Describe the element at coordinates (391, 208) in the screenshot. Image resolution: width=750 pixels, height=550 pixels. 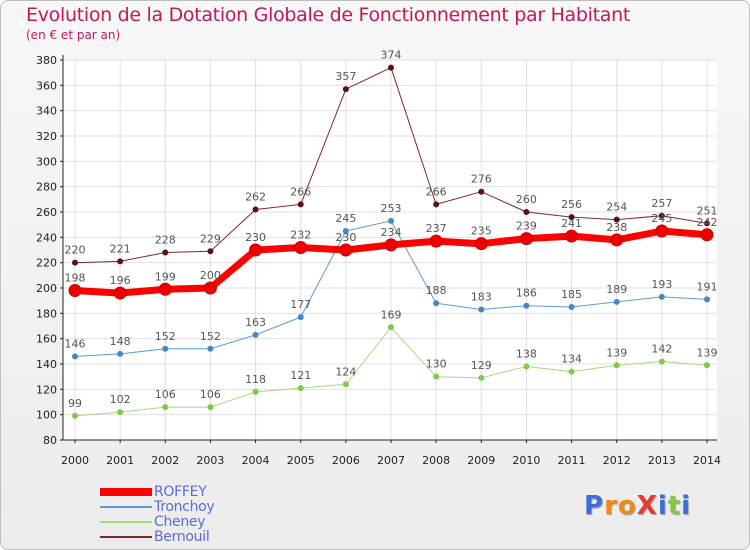
I see `data-label-tronchoy: 253` at that location.